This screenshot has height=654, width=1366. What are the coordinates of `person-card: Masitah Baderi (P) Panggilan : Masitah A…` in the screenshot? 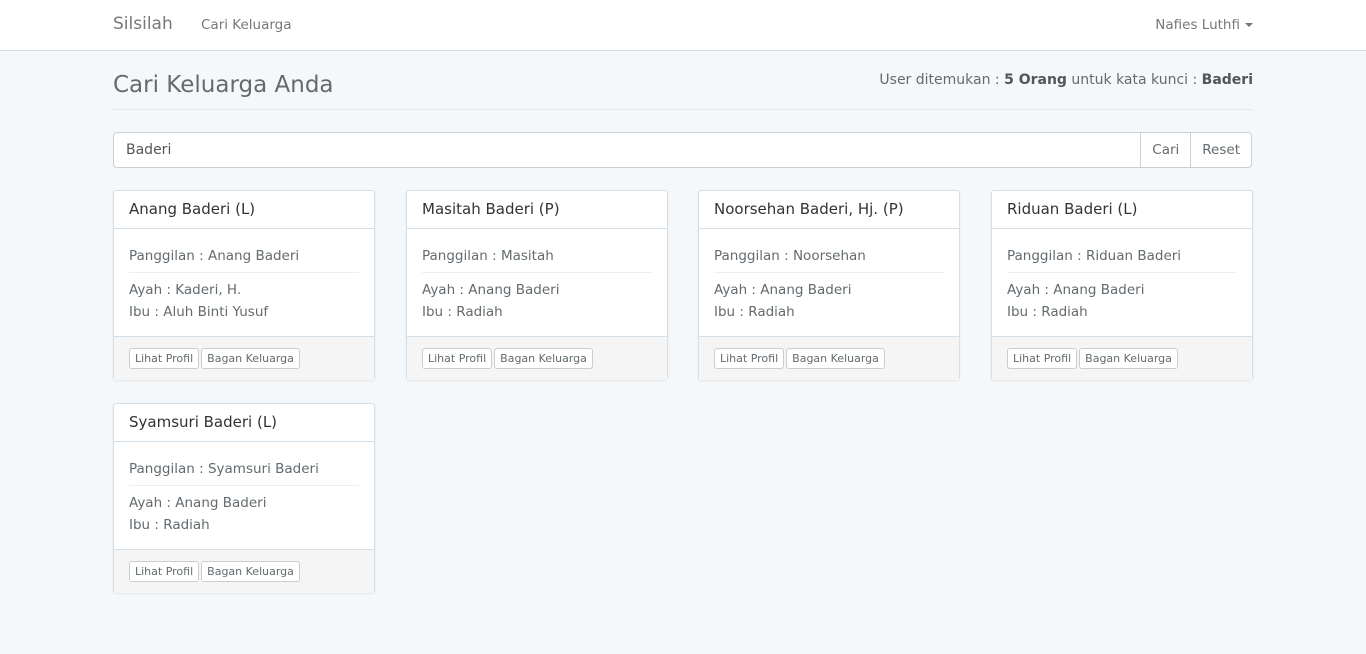 It's located at (537, 285).